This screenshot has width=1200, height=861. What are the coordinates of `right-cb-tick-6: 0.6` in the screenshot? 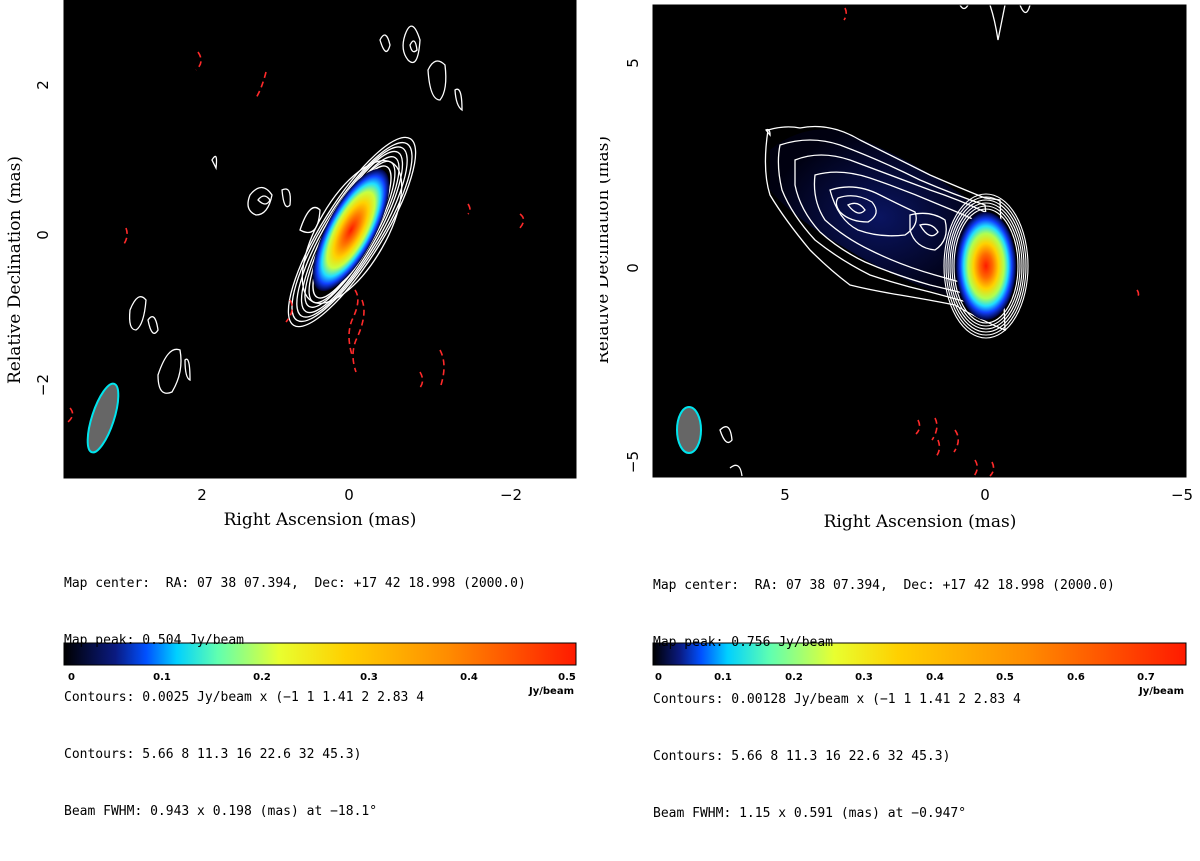 It's located at (1076, 677).